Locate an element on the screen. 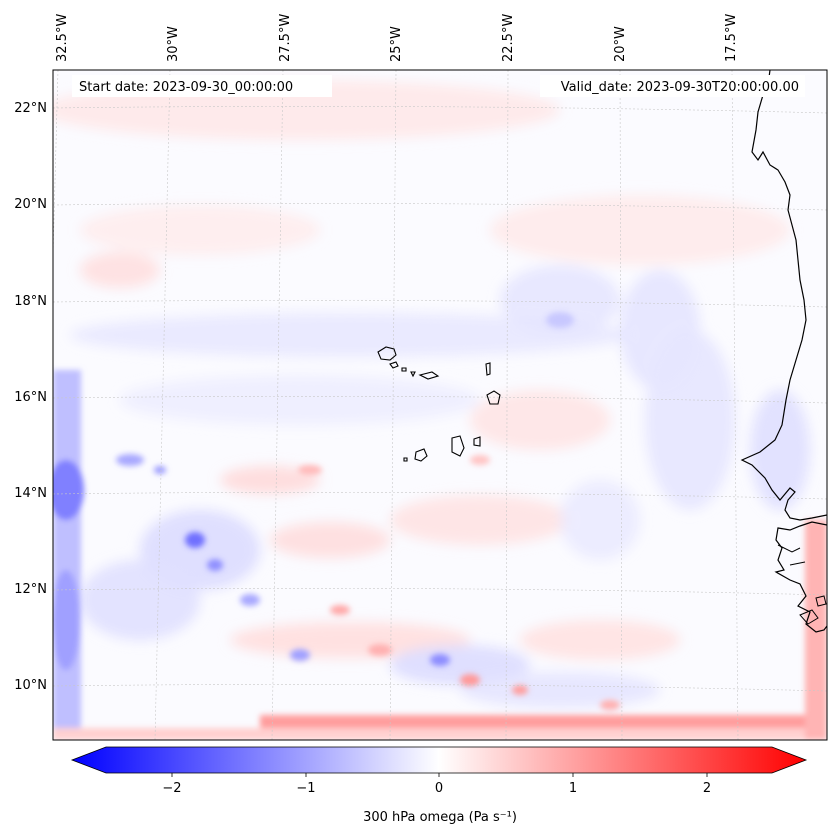 The width and height of the screenshot is (837, 839). lon-tick-label: 30°W is located at coordinates (173, 44).